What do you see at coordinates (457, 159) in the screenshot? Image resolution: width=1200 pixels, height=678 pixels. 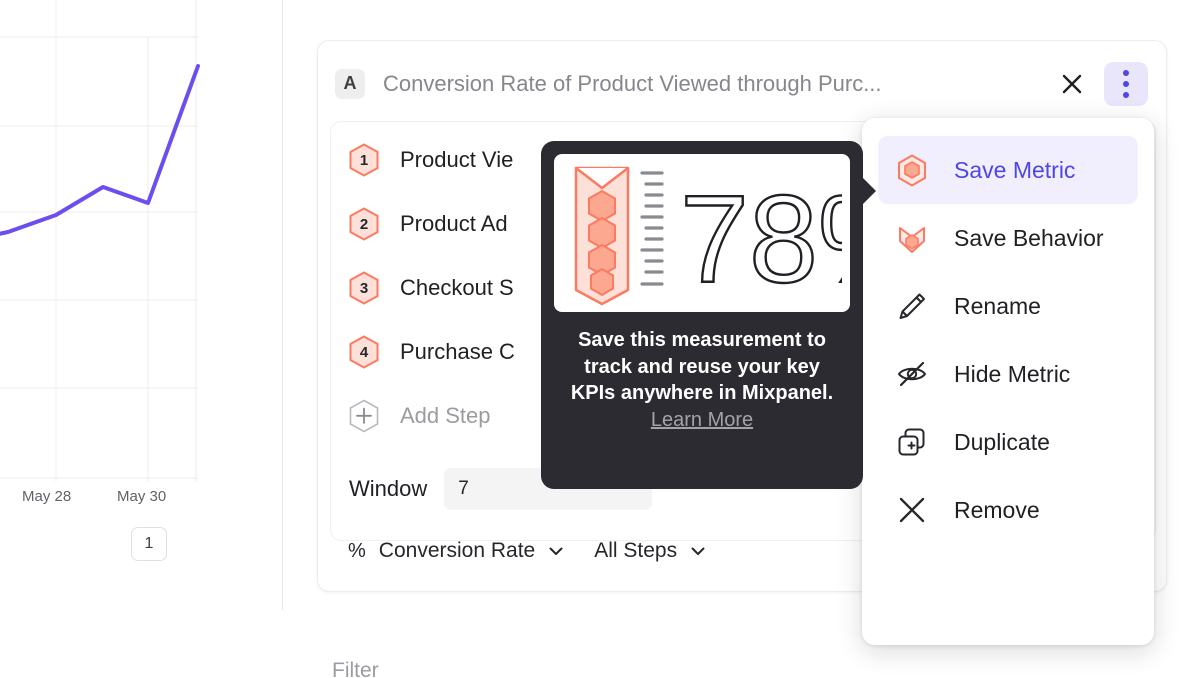 I see `step-label: Product Vie` at bounding box center [457, 159].